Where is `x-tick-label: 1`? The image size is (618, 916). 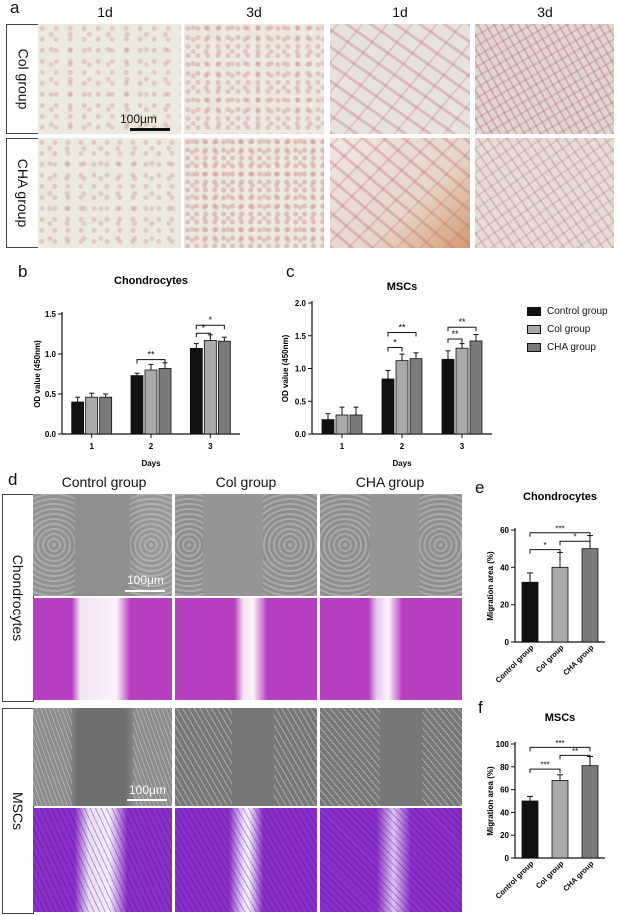 x-tick-label: 1 is located at coordinates (342, 446).